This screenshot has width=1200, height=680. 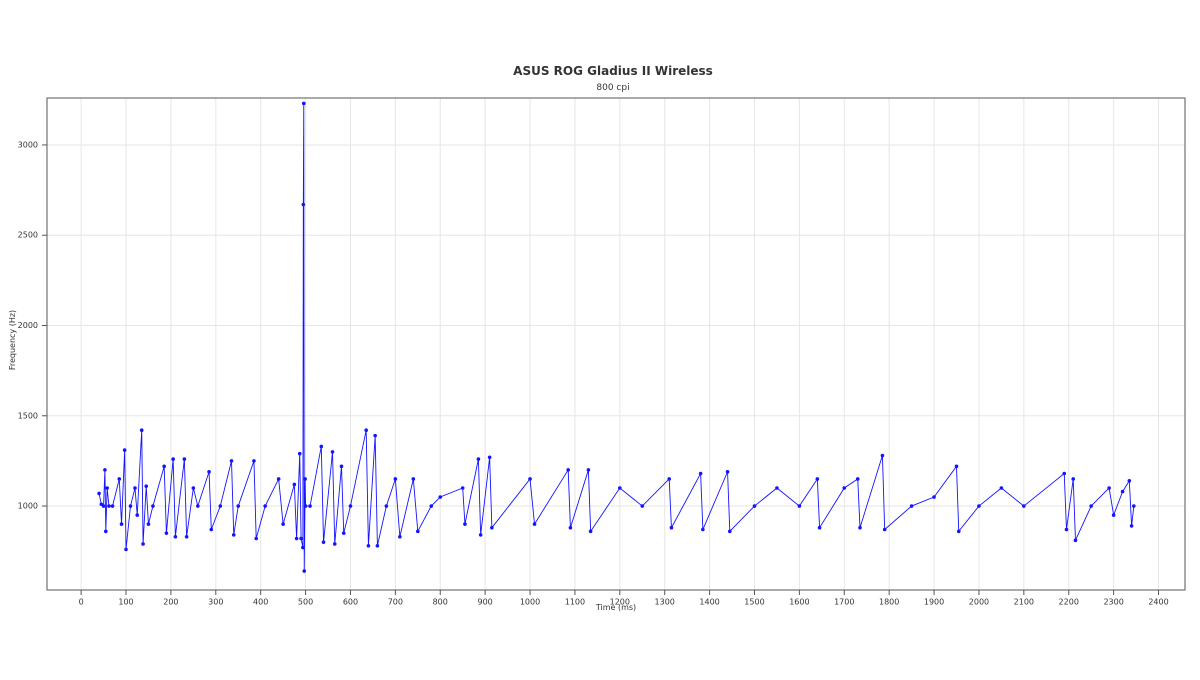 I want to click on y-tick-label: 2000, so click(x=28, y=325).